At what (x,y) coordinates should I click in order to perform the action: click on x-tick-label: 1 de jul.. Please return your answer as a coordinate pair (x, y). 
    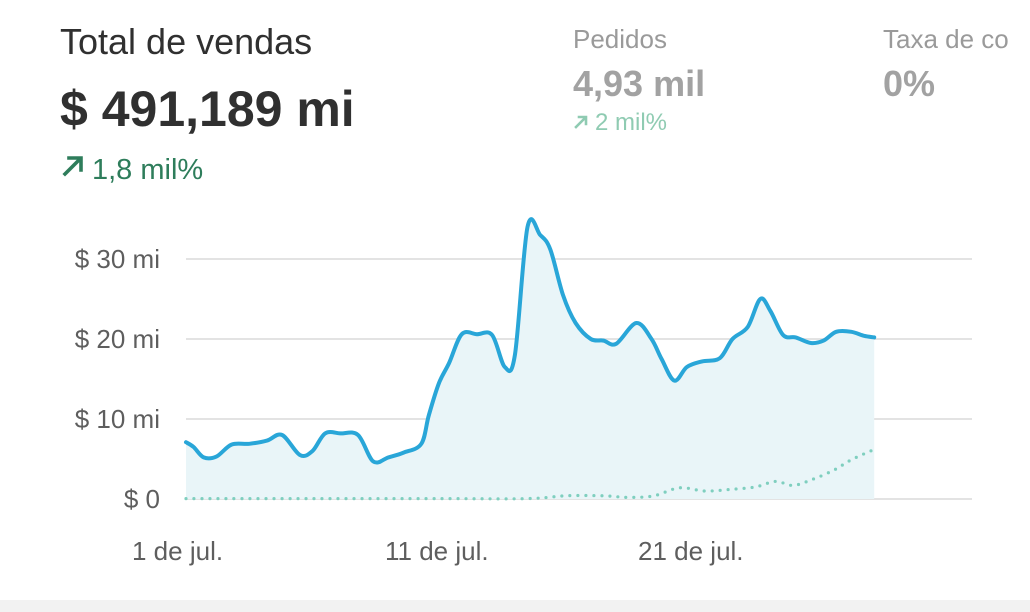
    Looking at the image, I should click on (177, 551).